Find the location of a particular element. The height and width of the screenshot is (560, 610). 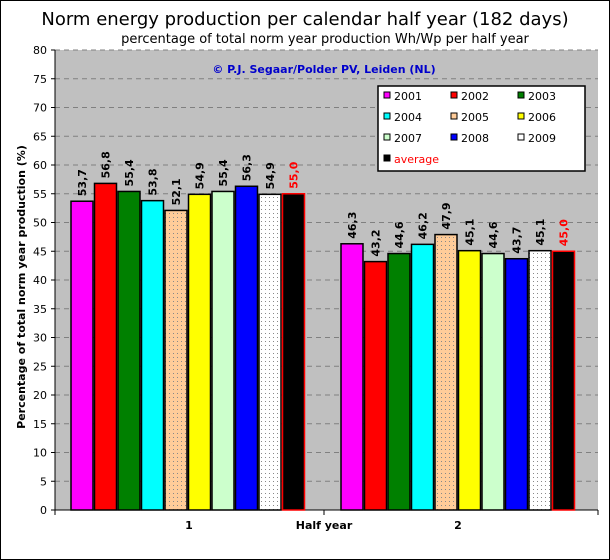

legend-label-average: average is located at coordinates (416, 159).